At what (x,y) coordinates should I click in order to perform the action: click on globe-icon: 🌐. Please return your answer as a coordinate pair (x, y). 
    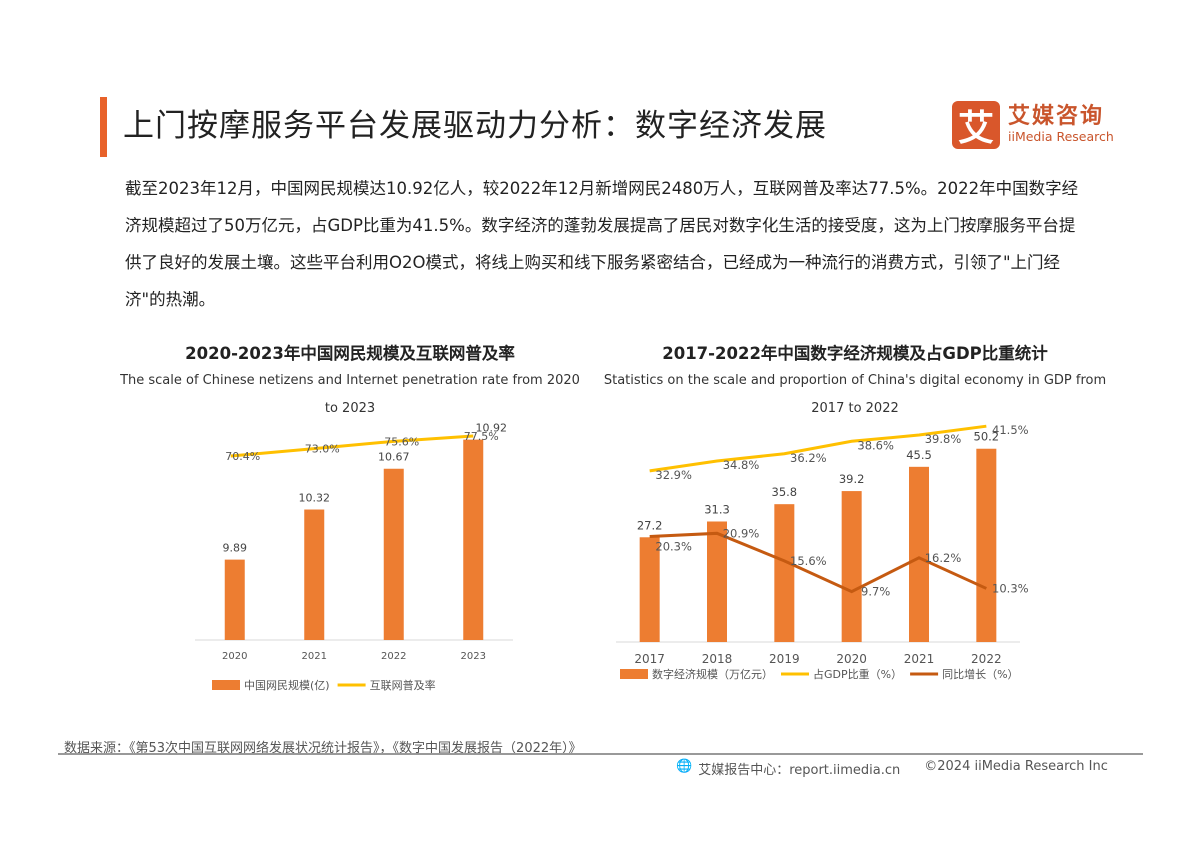
    Looking at the image, I should click on (684, 766).